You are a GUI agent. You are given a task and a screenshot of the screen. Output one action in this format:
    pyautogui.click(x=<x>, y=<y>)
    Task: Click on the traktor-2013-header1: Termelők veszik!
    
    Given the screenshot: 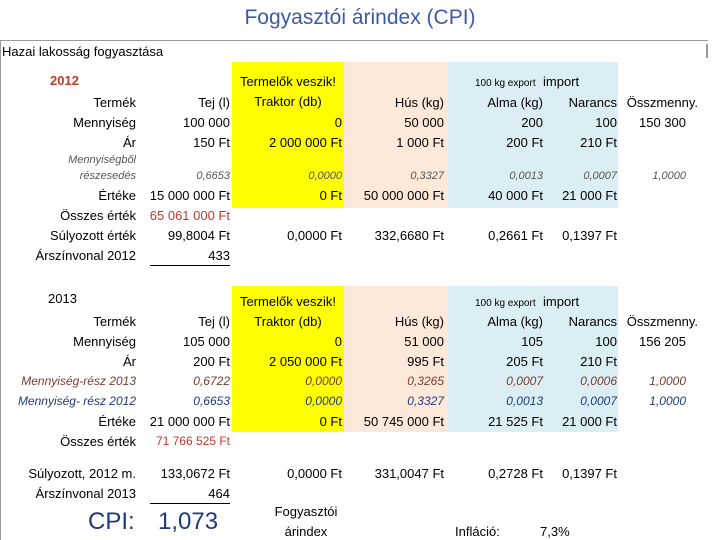 What is the action you would take?
    pyautogui.click(x=288, y=301)
    